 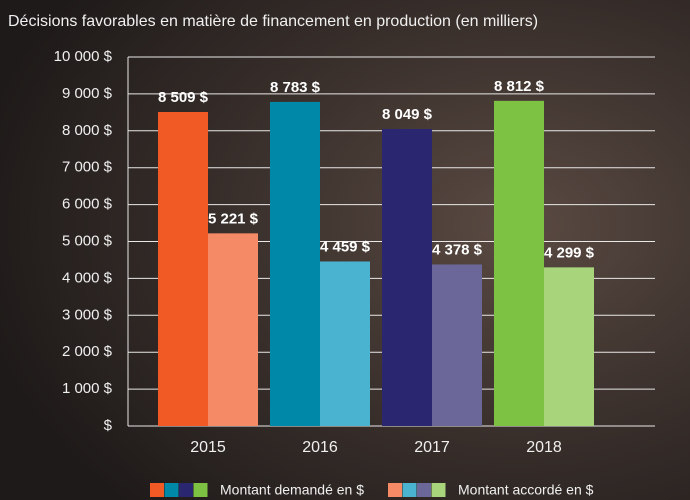 What do you see at coordinates (526, 490) in the screenshot?
I see `legend-label: Montant accordé en $` at bounding box center [526, 490].